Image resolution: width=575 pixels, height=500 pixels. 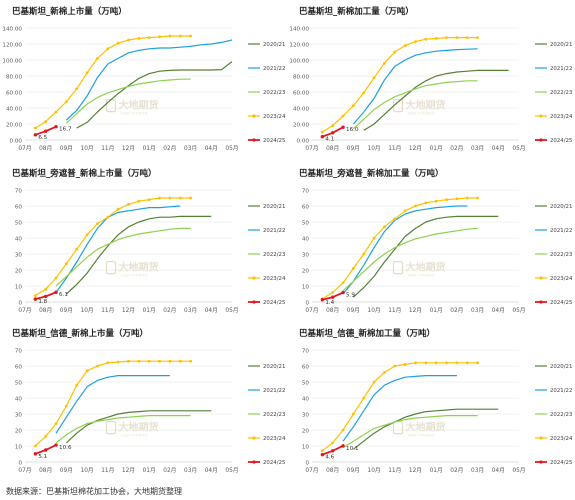 I want to click on y-tick-label: 60.00, so click(x=301, y=94).